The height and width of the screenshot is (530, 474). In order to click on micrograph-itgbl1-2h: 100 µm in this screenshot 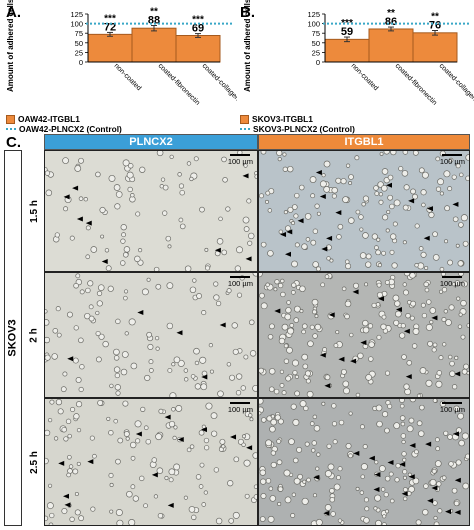, I will do `click(364, 335)`.